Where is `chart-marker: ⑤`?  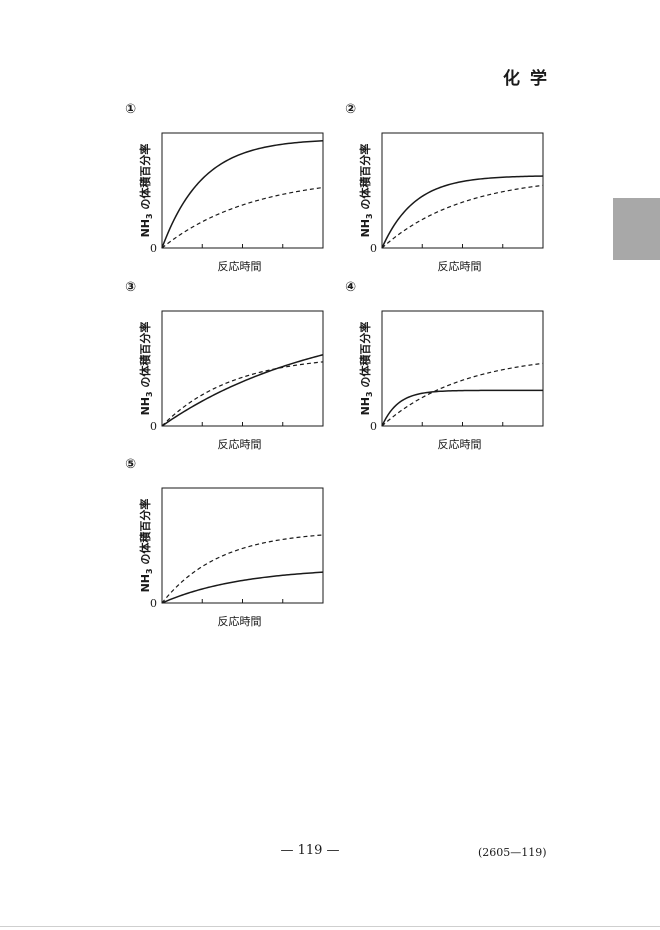 chart-marker: ⑤ is located at coordinates (130, 464).